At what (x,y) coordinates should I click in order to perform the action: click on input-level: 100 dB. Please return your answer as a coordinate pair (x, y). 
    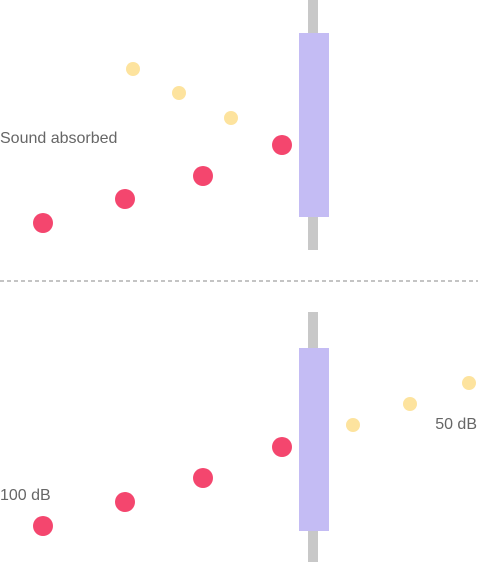
    Looking at the image, I should click on (25, 495).